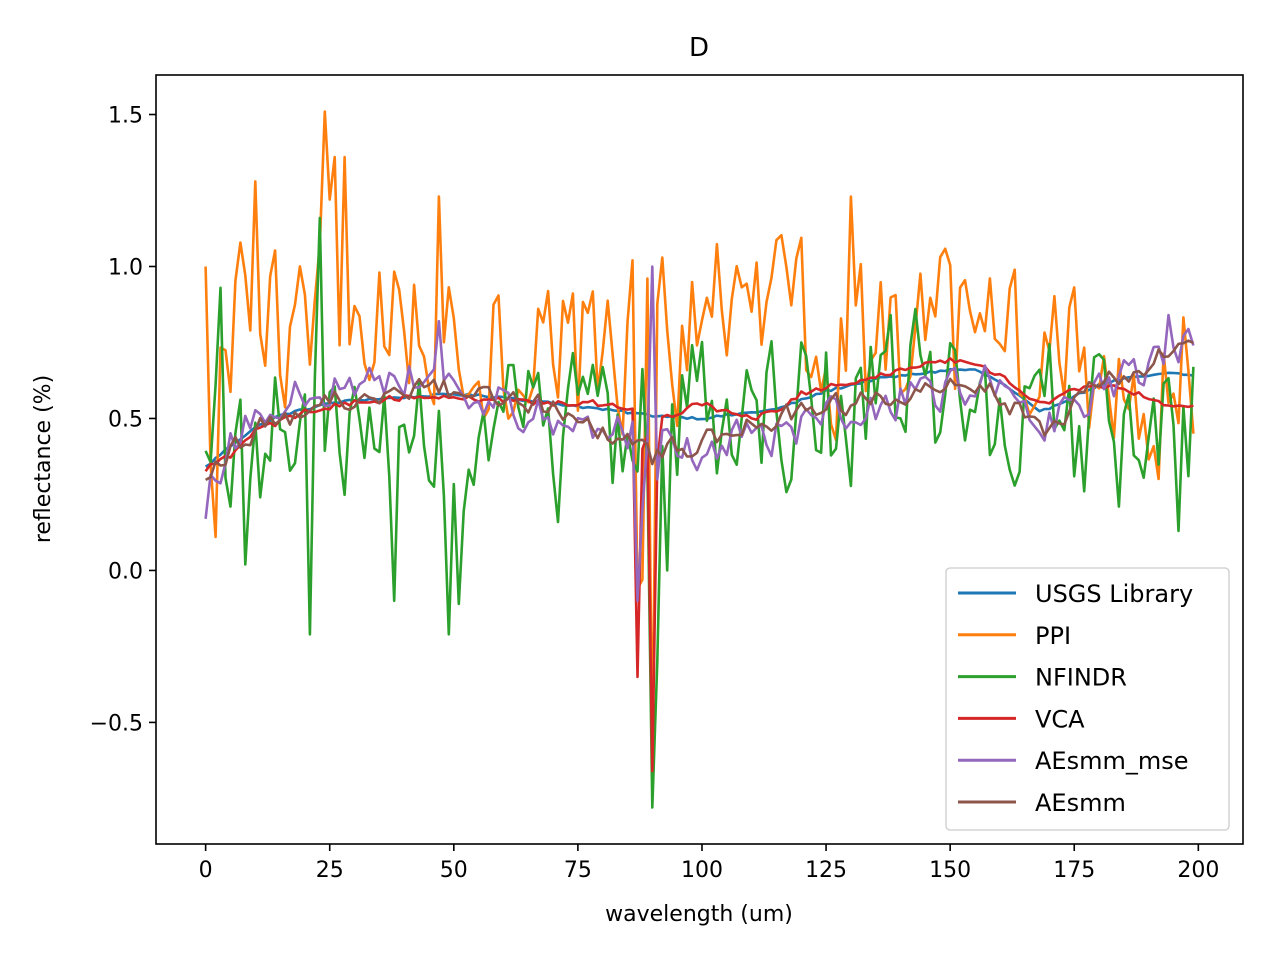 The image size is (1280, 960). Describe the element at coordinates (1112, 761) in the screenshot. I see `legend-label: AEsmm_mse` at that location.